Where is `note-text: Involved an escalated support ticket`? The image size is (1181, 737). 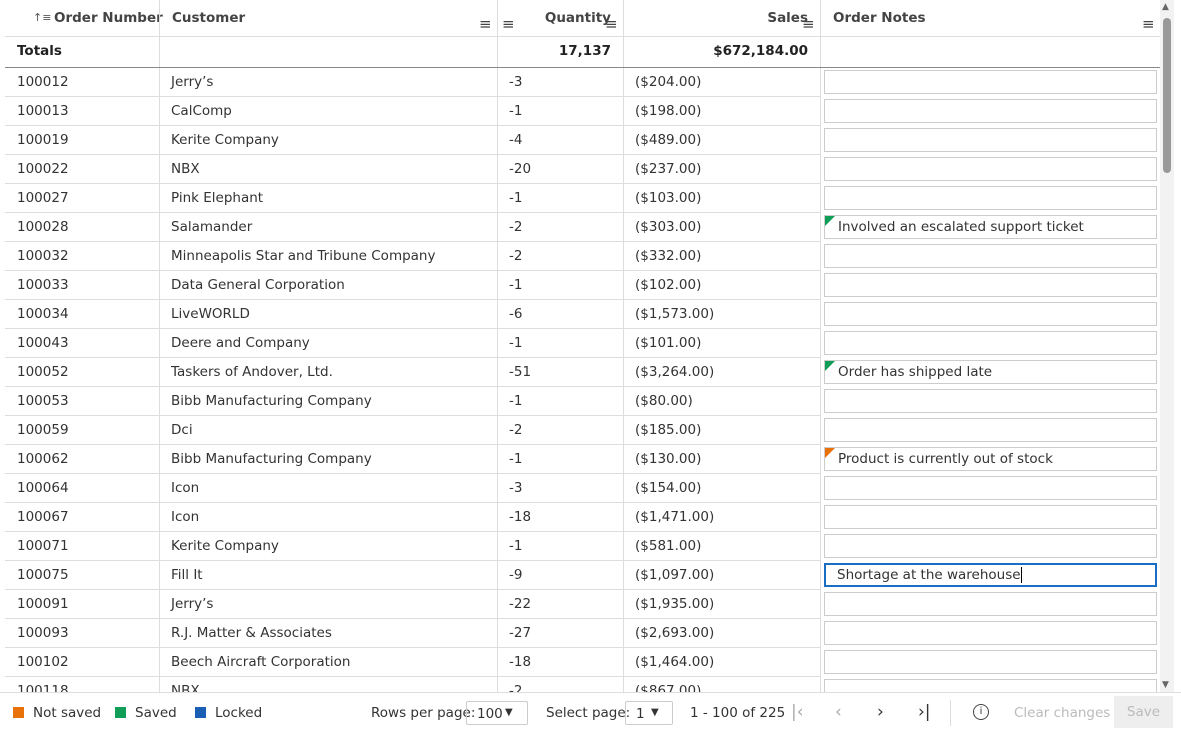 note-text: Involved an escalated support ticket is located at coordinates (961, 227).